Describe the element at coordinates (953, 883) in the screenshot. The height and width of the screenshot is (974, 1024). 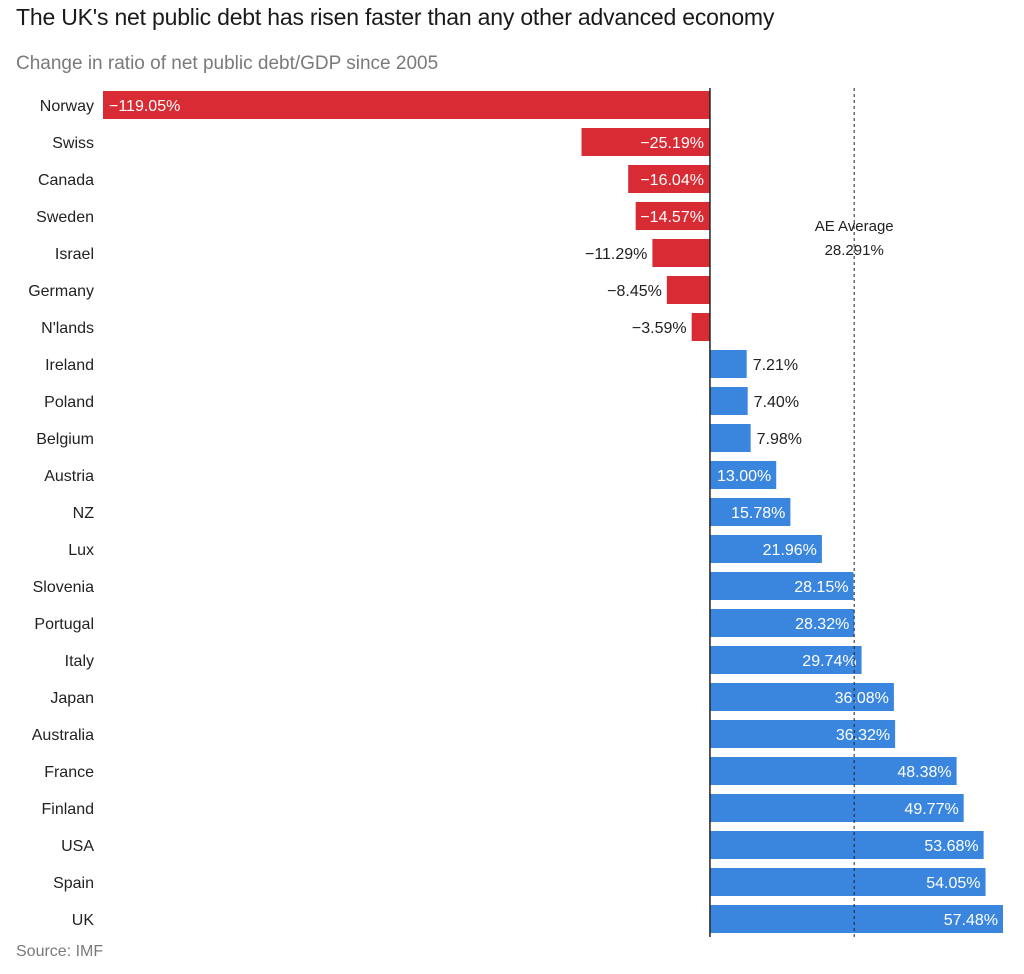
I see `value-label: 54.05%` at that location.